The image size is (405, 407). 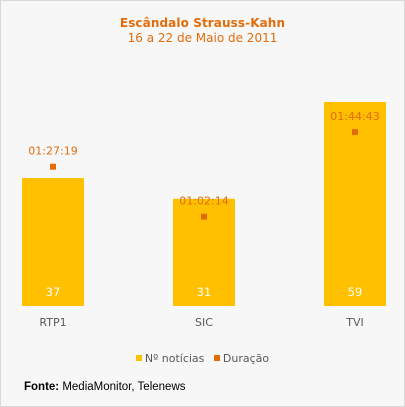 I want to click on x-tick-label-tvi: TVI, so click(x=354, y=322).